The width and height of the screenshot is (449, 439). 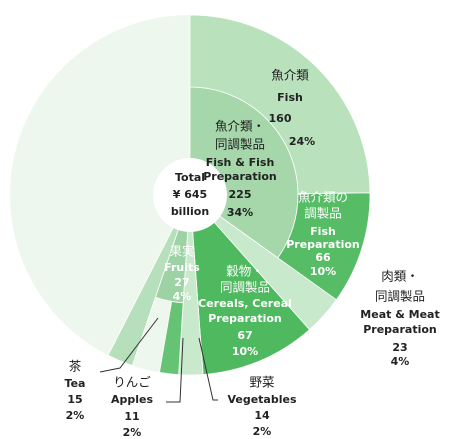 What do you see at coordinates (240, 126) in the screenshot?
I see `label-ja: 魚介類・` at bounding box center [240, 126].